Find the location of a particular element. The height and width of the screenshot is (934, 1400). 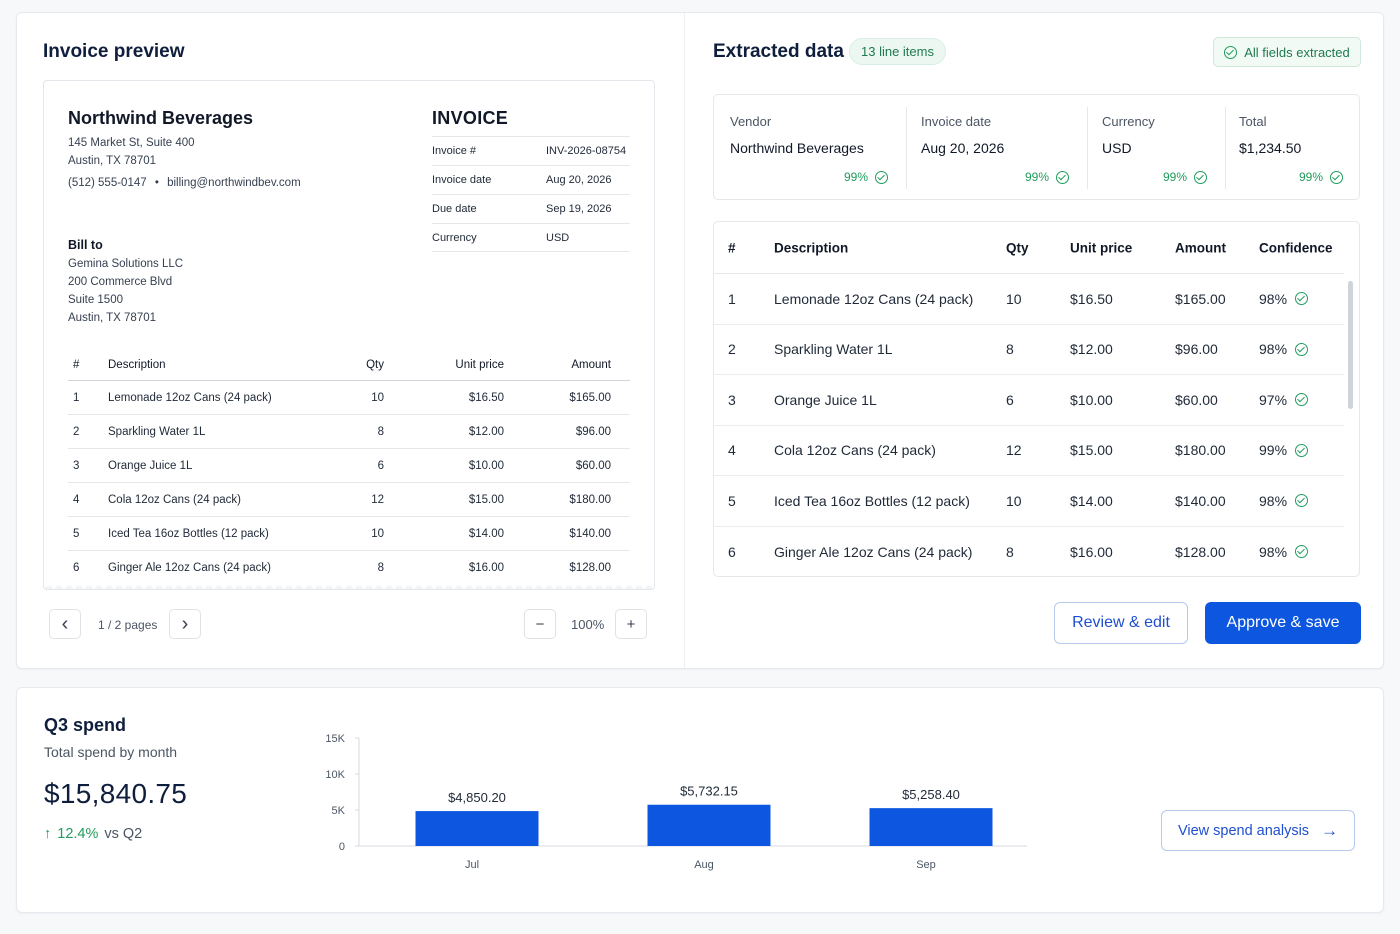

table-row: 2 Sparkling Water 1L 8 $12.00 $96.00 is located at coordinates (349, 432).